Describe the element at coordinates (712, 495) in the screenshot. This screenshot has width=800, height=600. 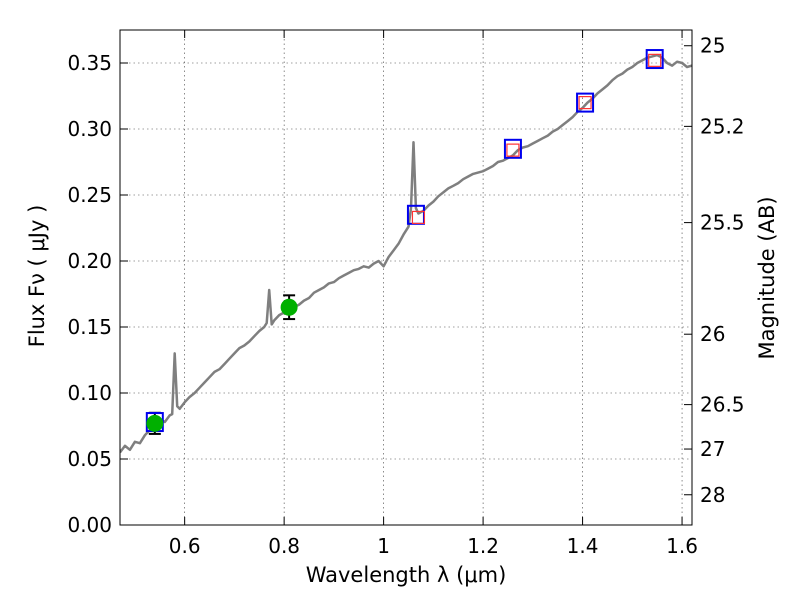
I see `mag-tick-label: 28` at that location.